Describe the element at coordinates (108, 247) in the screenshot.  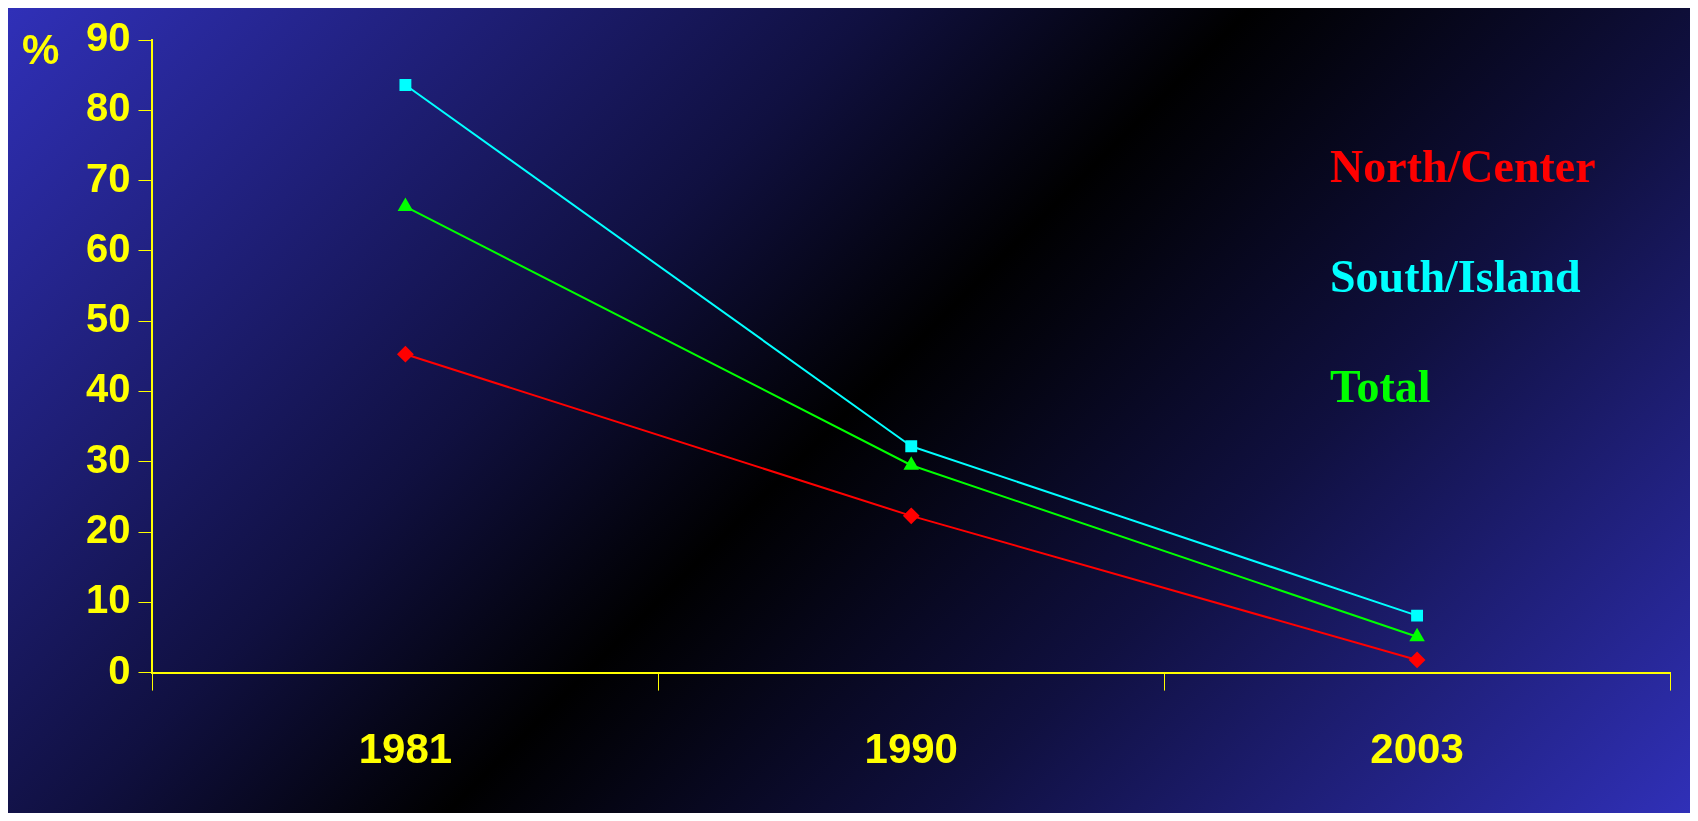
I see `y-tick-label: 60` at that location.